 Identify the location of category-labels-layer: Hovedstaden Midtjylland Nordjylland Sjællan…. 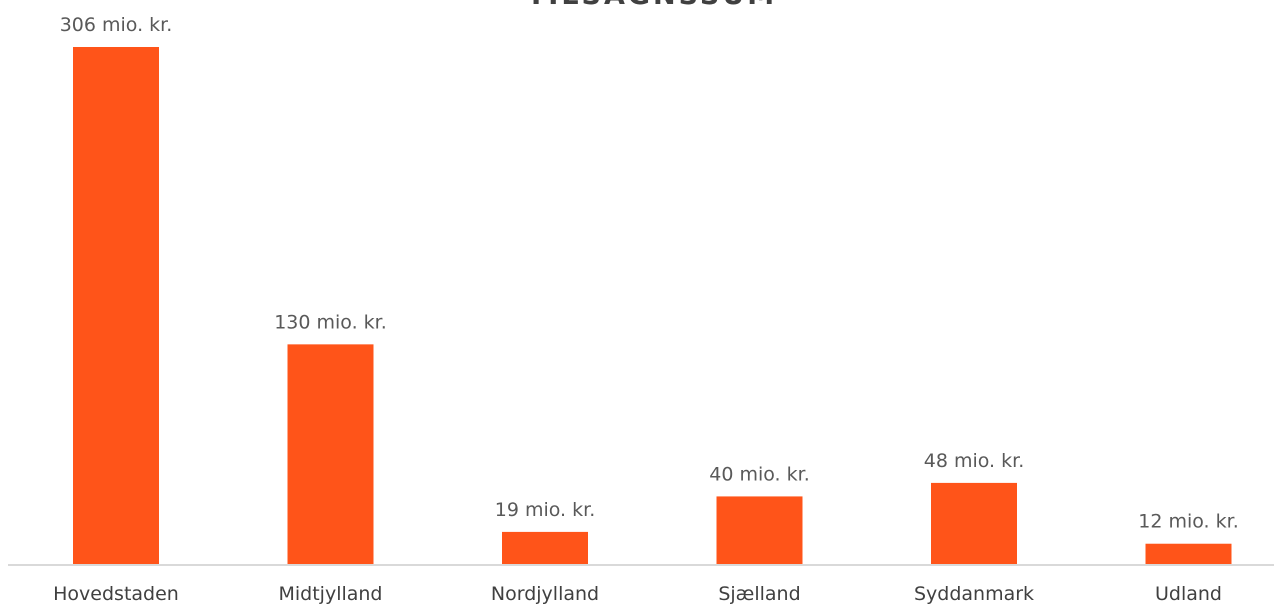
(637, 594).